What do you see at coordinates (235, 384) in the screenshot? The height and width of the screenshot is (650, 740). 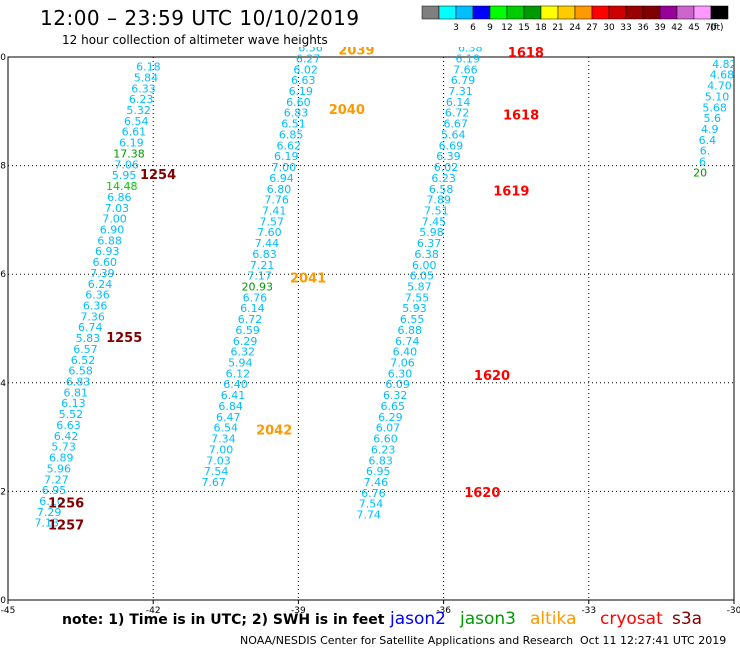 I see `swh-value-label: 6.40` at bounding box center [235, 384].